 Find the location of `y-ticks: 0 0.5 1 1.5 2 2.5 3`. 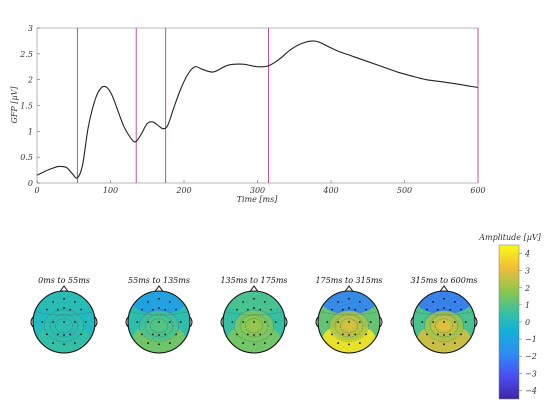

y-ticks: 0 0.5 1 1.5 2 2.5 3 is located at coordinates (29, 106).